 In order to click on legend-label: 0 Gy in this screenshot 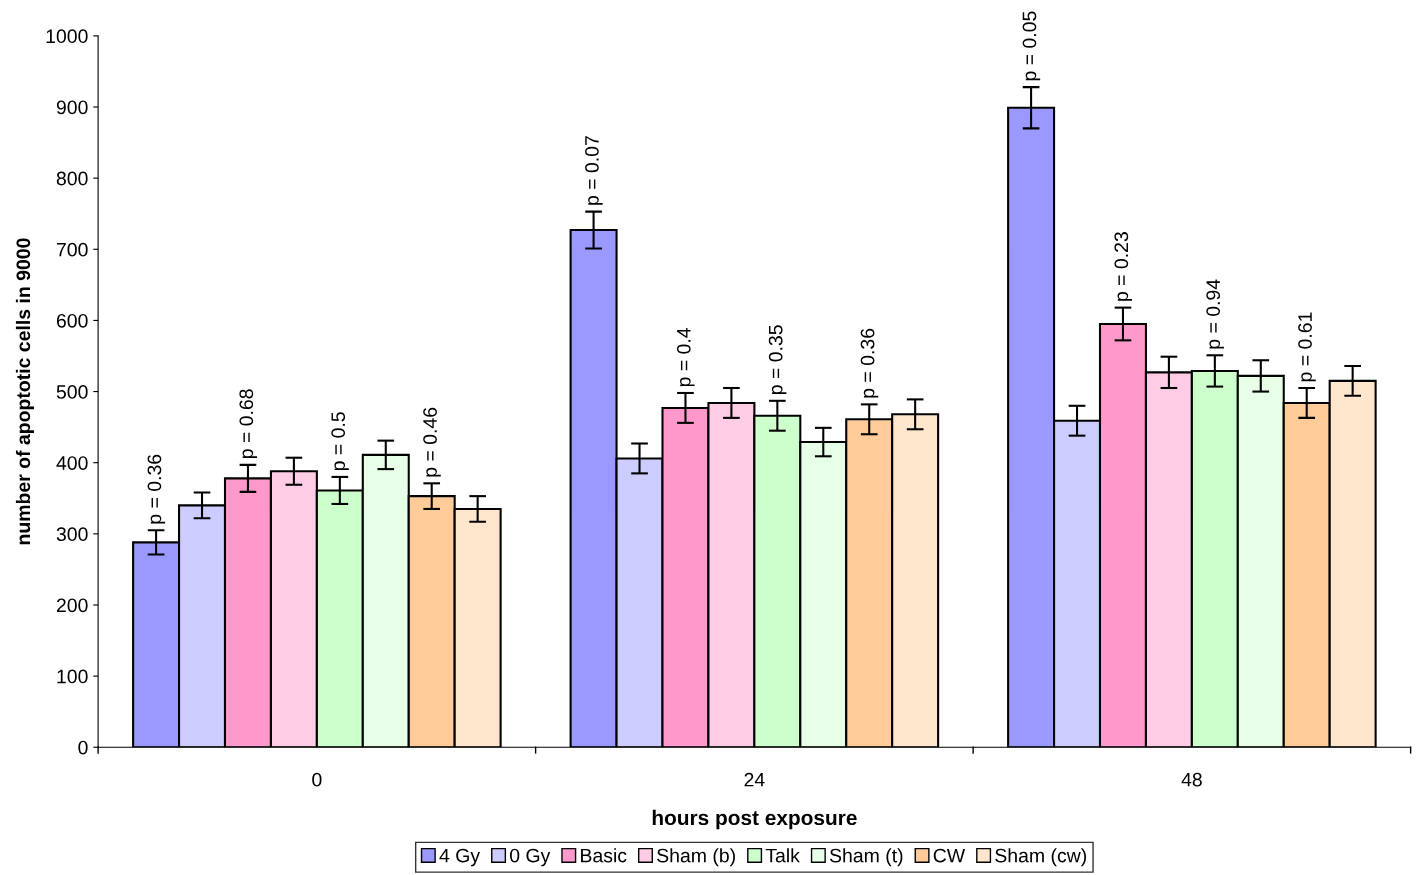, I will do `click(530, 857)`.